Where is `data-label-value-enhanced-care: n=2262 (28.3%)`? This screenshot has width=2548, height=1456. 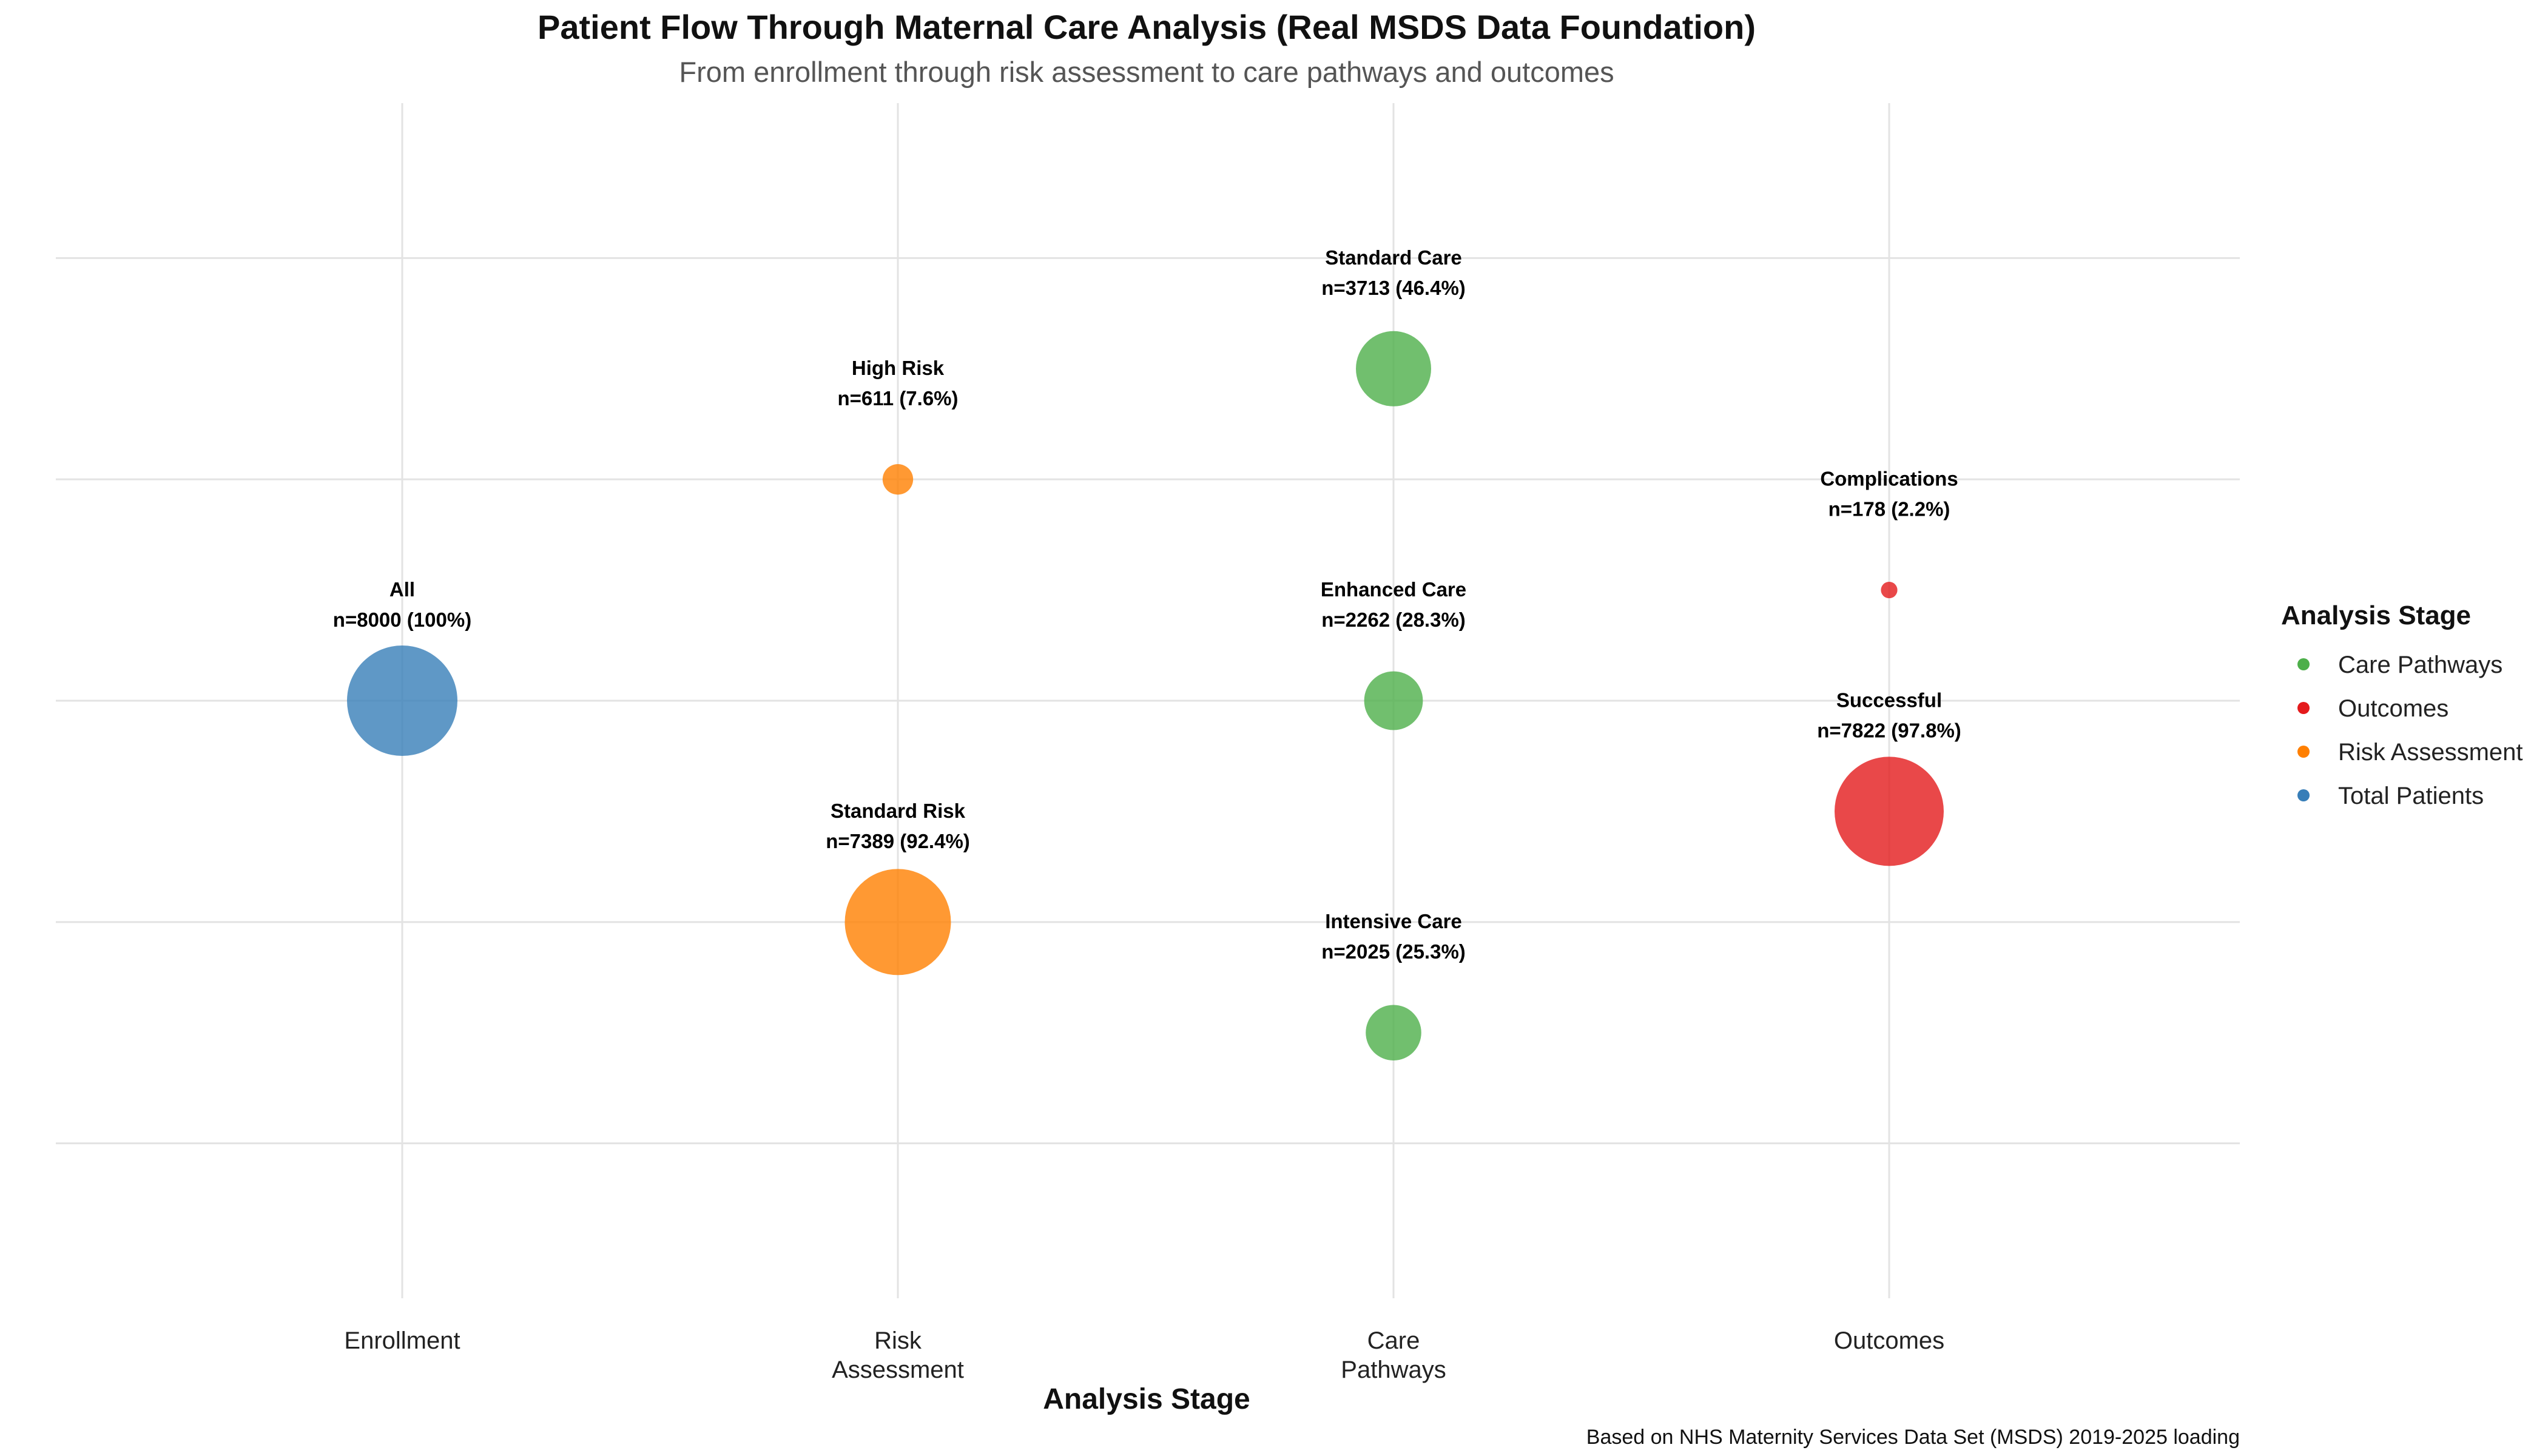
data-label-value-enhanced-care: n=2262 (28.3%) is located at coordinates (1393, 619).